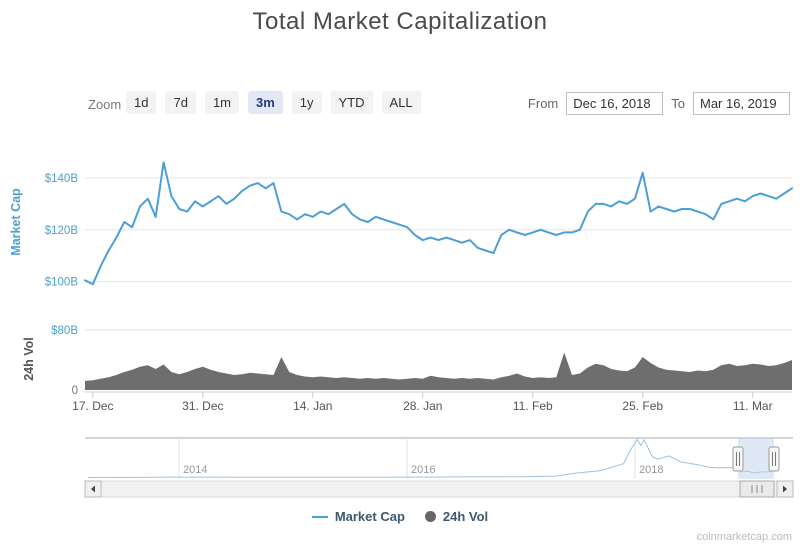 The width and height of the screenshot is (800, 550). I want to click on zoom-button-7d: 7d, so click(180, 102).